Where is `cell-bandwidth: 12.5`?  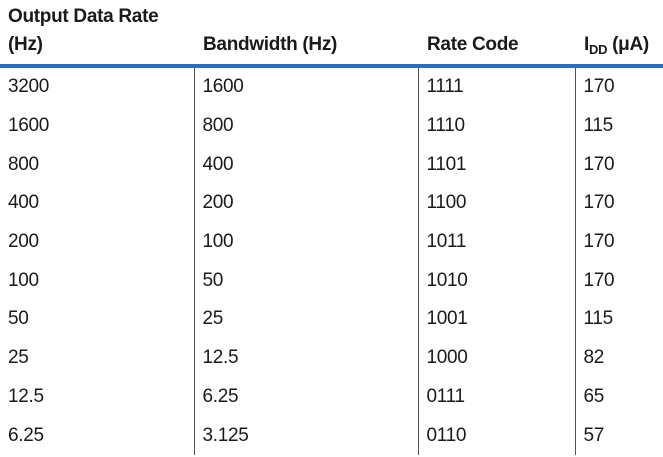 cell-bandwidth: 12.5 is located at coordinates (305, 358).